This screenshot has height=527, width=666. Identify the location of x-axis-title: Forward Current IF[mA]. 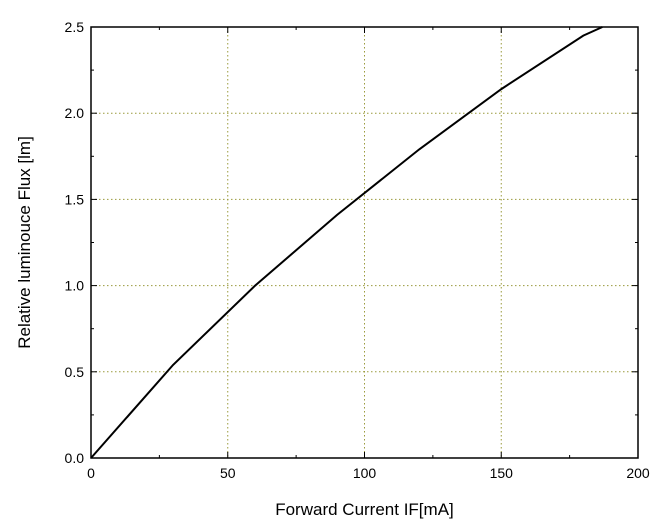
(364, 509).